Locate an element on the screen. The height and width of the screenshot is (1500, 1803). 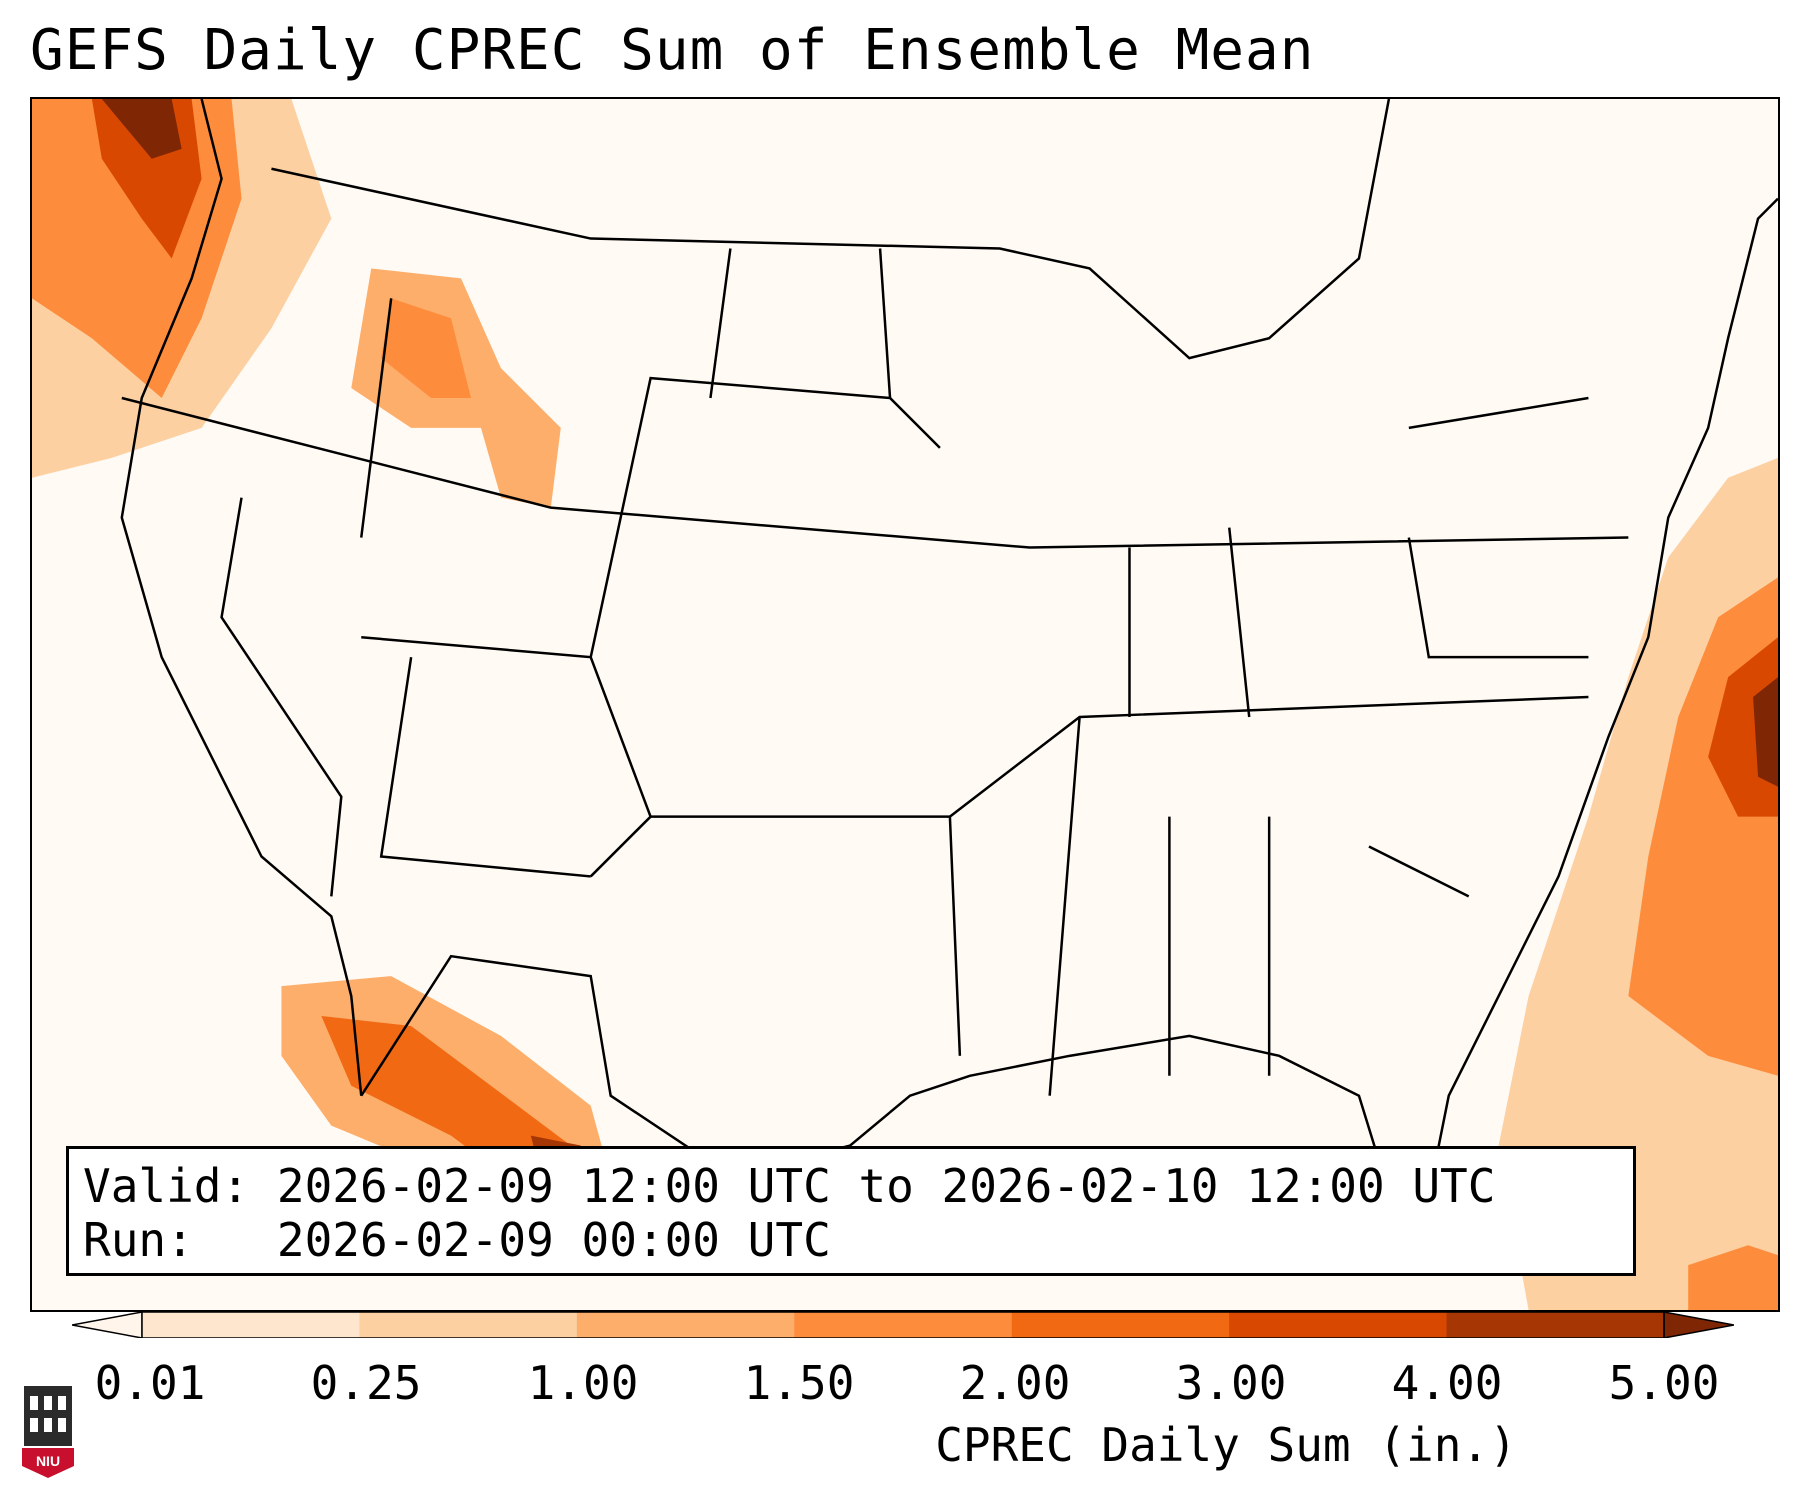
colorbar-tick-label-1: 0.25 is located at coordinates (366, 1383).